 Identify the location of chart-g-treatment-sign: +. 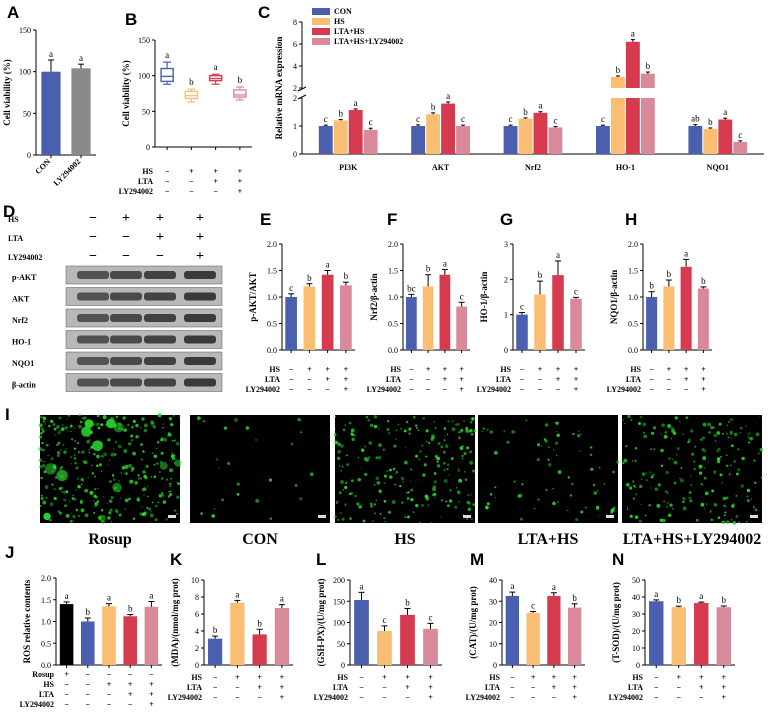
(558, 369).